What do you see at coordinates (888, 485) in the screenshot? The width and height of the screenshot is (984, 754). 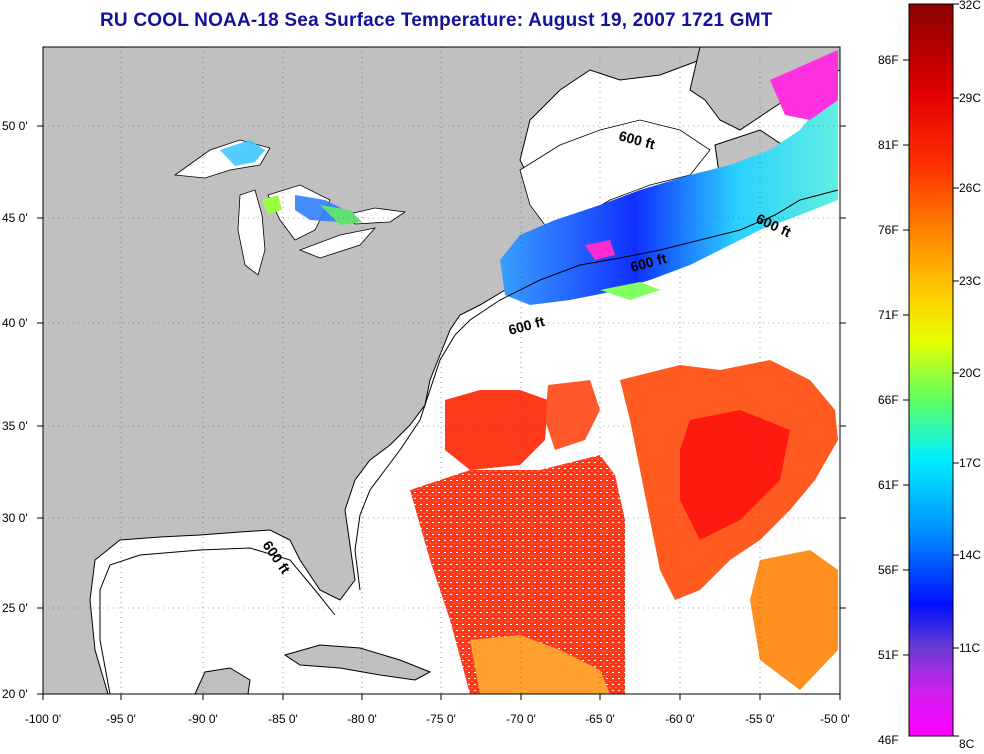 I see `colorbar-f-label: 61F` at bounding box center [888, 485].